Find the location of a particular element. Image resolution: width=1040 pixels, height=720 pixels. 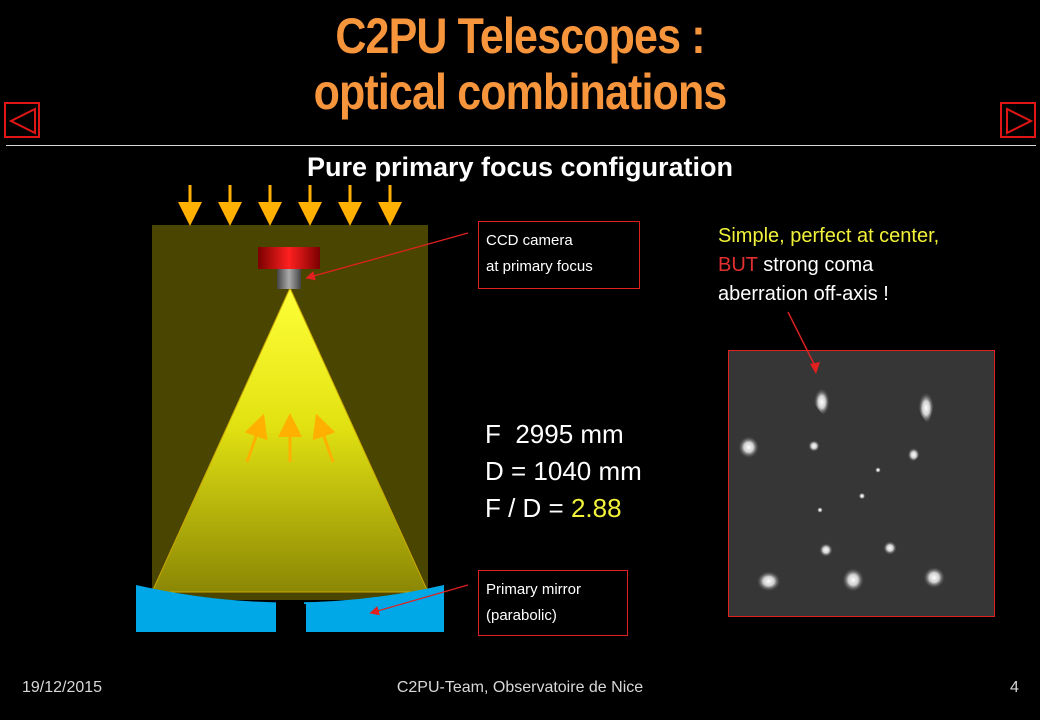

triangle-right-icon is located at coordinates (1019, 121).